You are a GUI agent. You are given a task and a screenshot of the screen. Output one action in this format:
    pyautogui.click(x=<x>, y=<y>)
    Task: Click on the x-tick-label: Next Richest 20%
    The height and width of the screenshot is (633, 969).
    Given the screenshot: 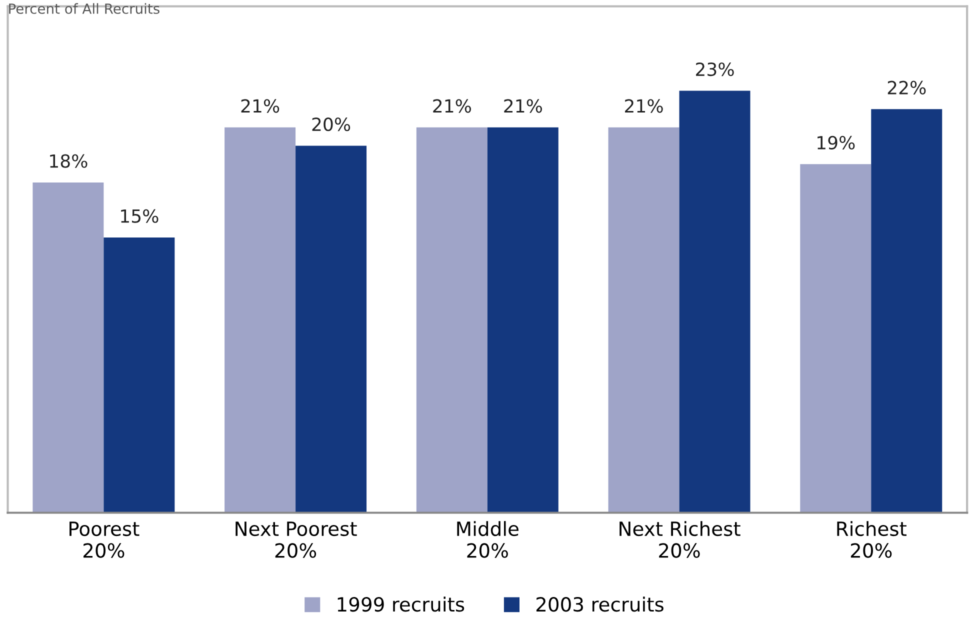 What is the action you would take?
    pyautogui.click(x=680, y=539)
    